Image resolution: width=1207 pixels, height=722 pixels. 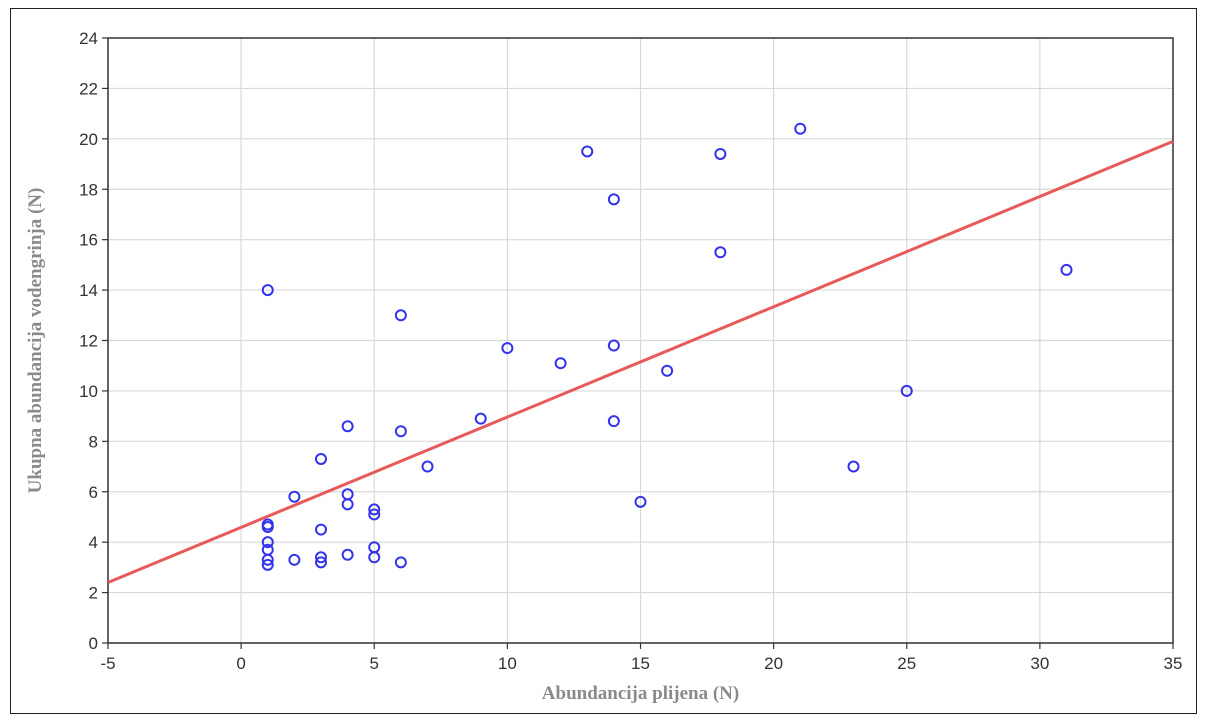 What do you see at coordinates (88, 88) in the screenshot?
I see `y-tick-label: 22` at bounding box center [88, 88].